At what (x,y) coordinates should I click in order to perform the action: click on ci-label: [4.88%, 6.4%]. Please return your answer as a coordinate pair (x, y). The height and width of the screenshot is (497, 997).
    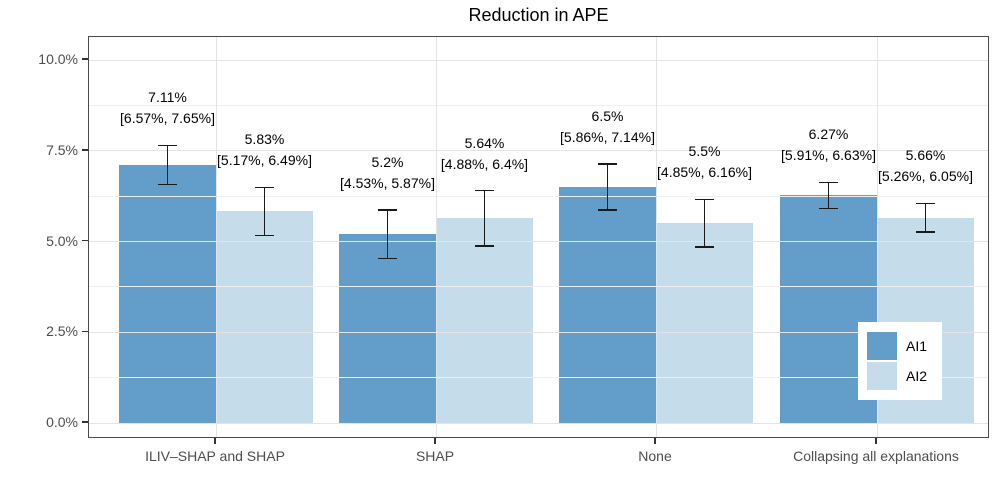
    Looking at the image, I should click on (484, 163).